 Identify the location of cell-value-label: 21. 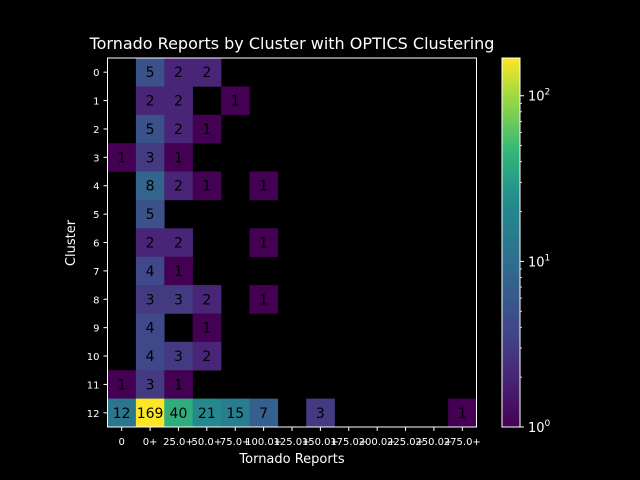
(207, 414).